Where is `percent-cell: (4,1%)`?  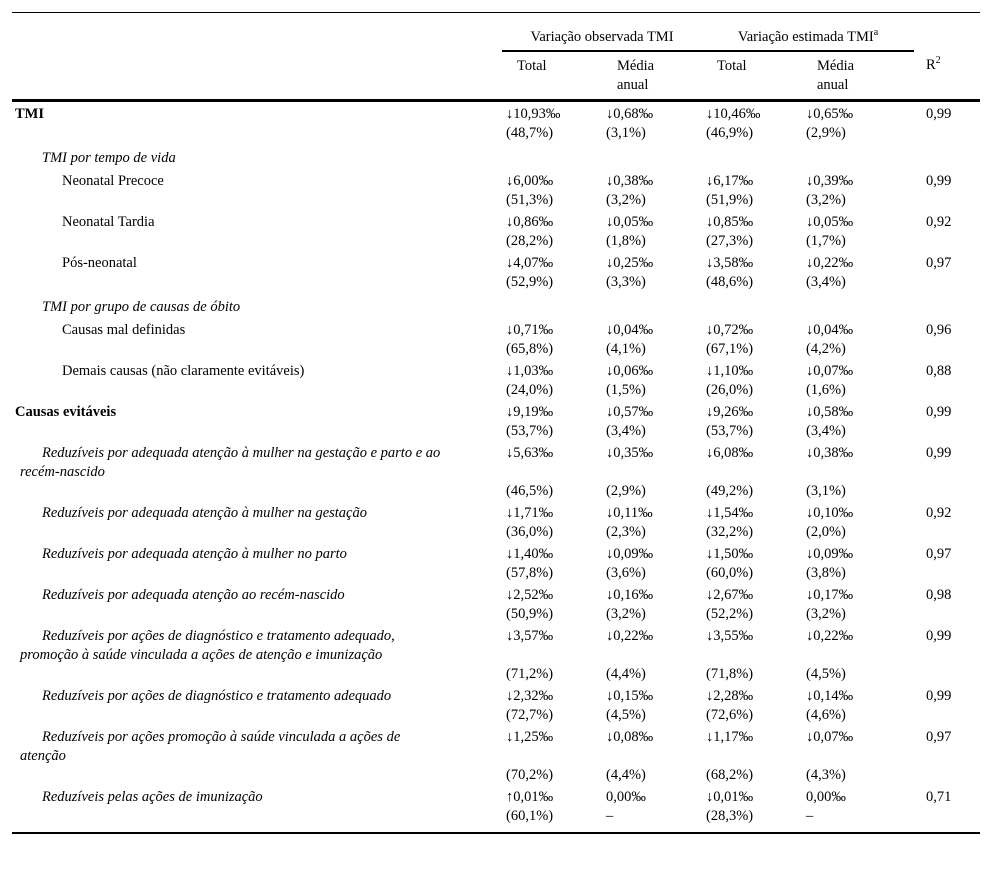 percent-cell: (4,1%) is located at coordinates (626, 349).